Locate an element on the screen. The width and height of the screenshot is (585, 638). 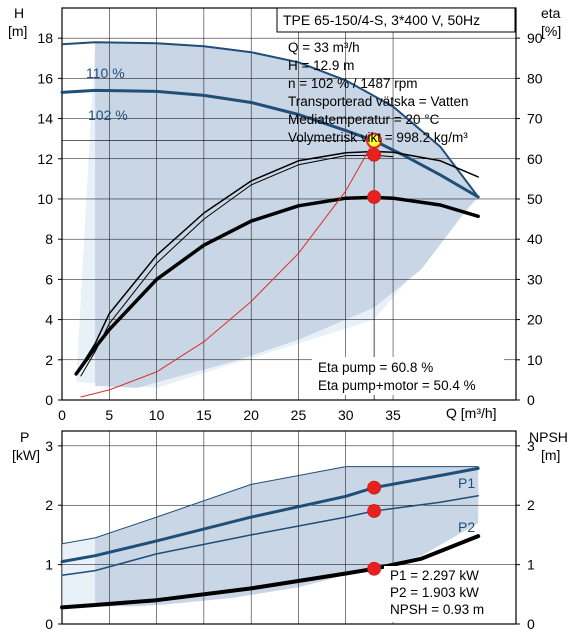
eta-tick-label: 30 is located at coordinates (535, 279).